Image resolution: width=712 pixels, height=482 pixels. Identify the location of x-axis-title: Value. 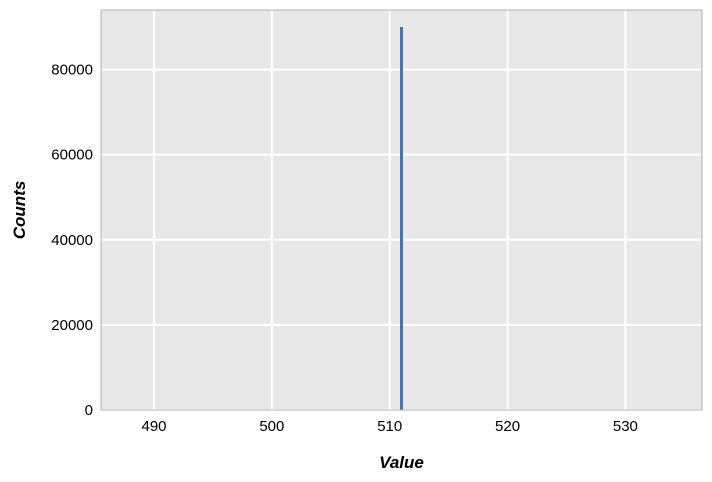
(401, 462).